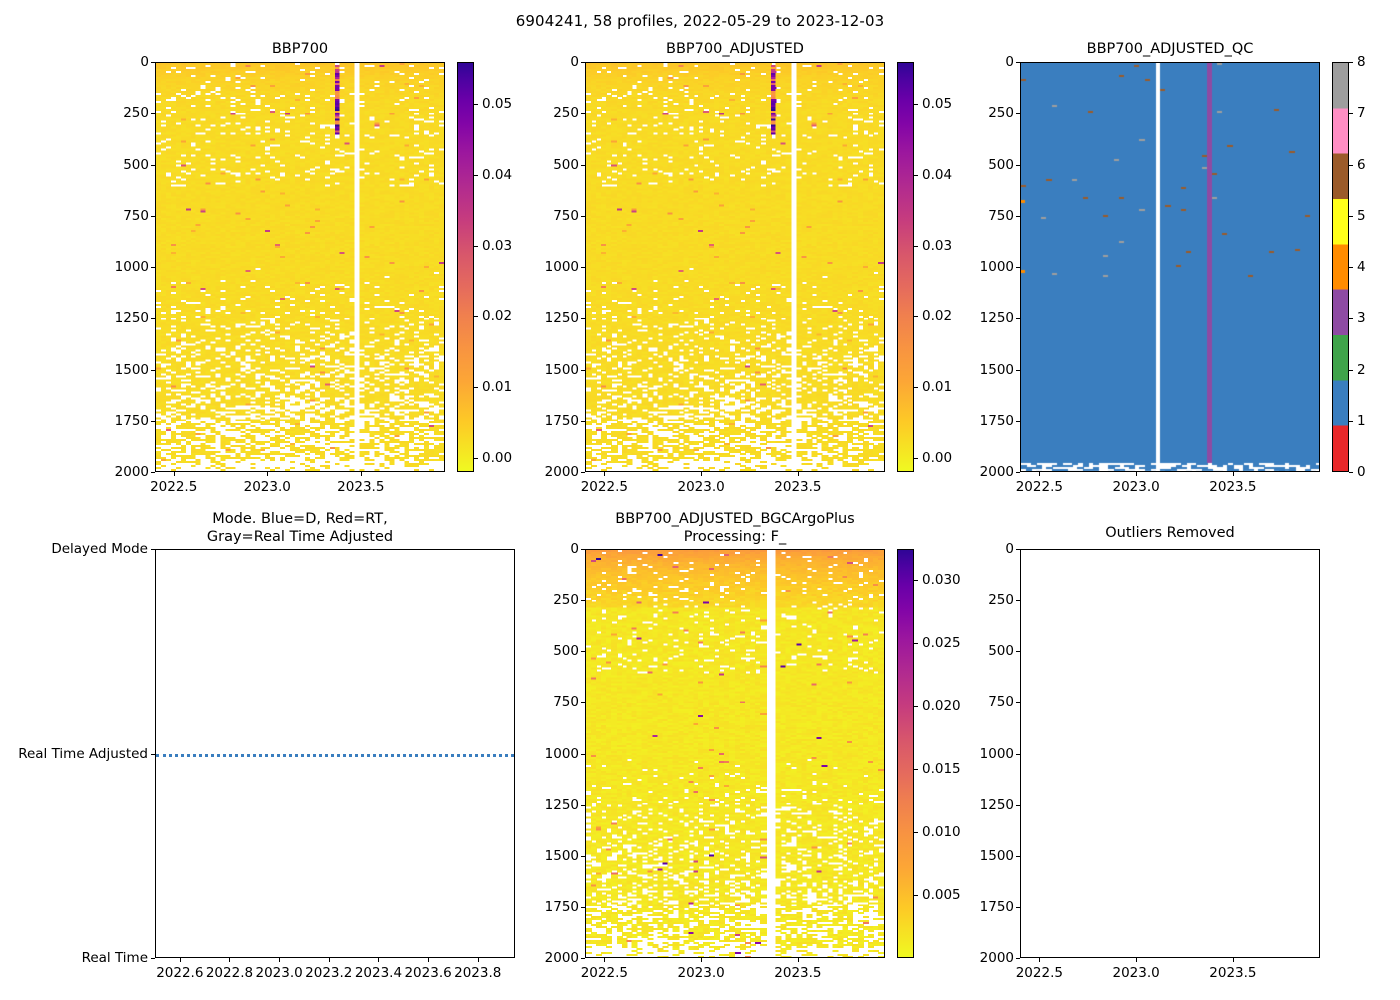 The image size is (1400, 1000). I want to click on colorbar-bbp700-adjusted: 0.00 0.01 0.02 0.03 0.04 0.05, so click(924, 267).